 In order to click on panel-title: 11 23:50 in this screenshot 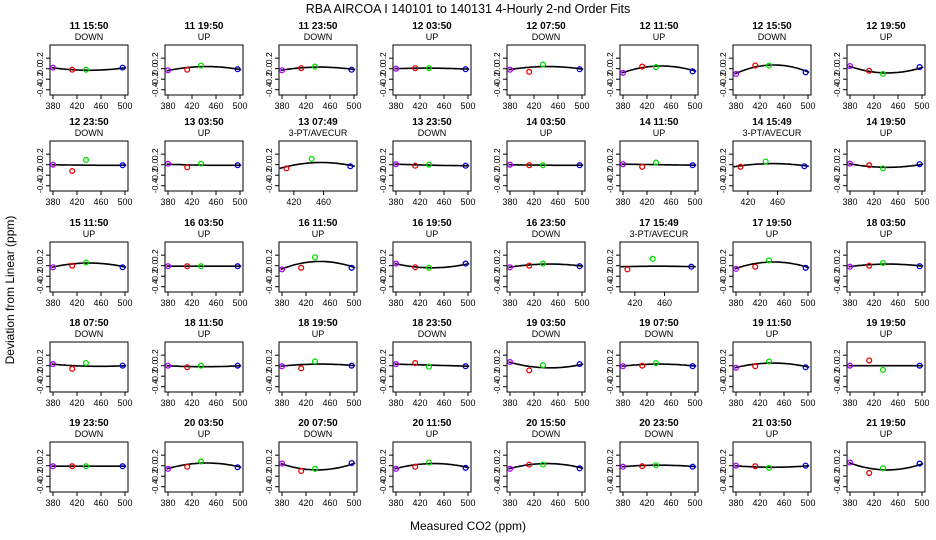, I will do `click(318, 26)`.